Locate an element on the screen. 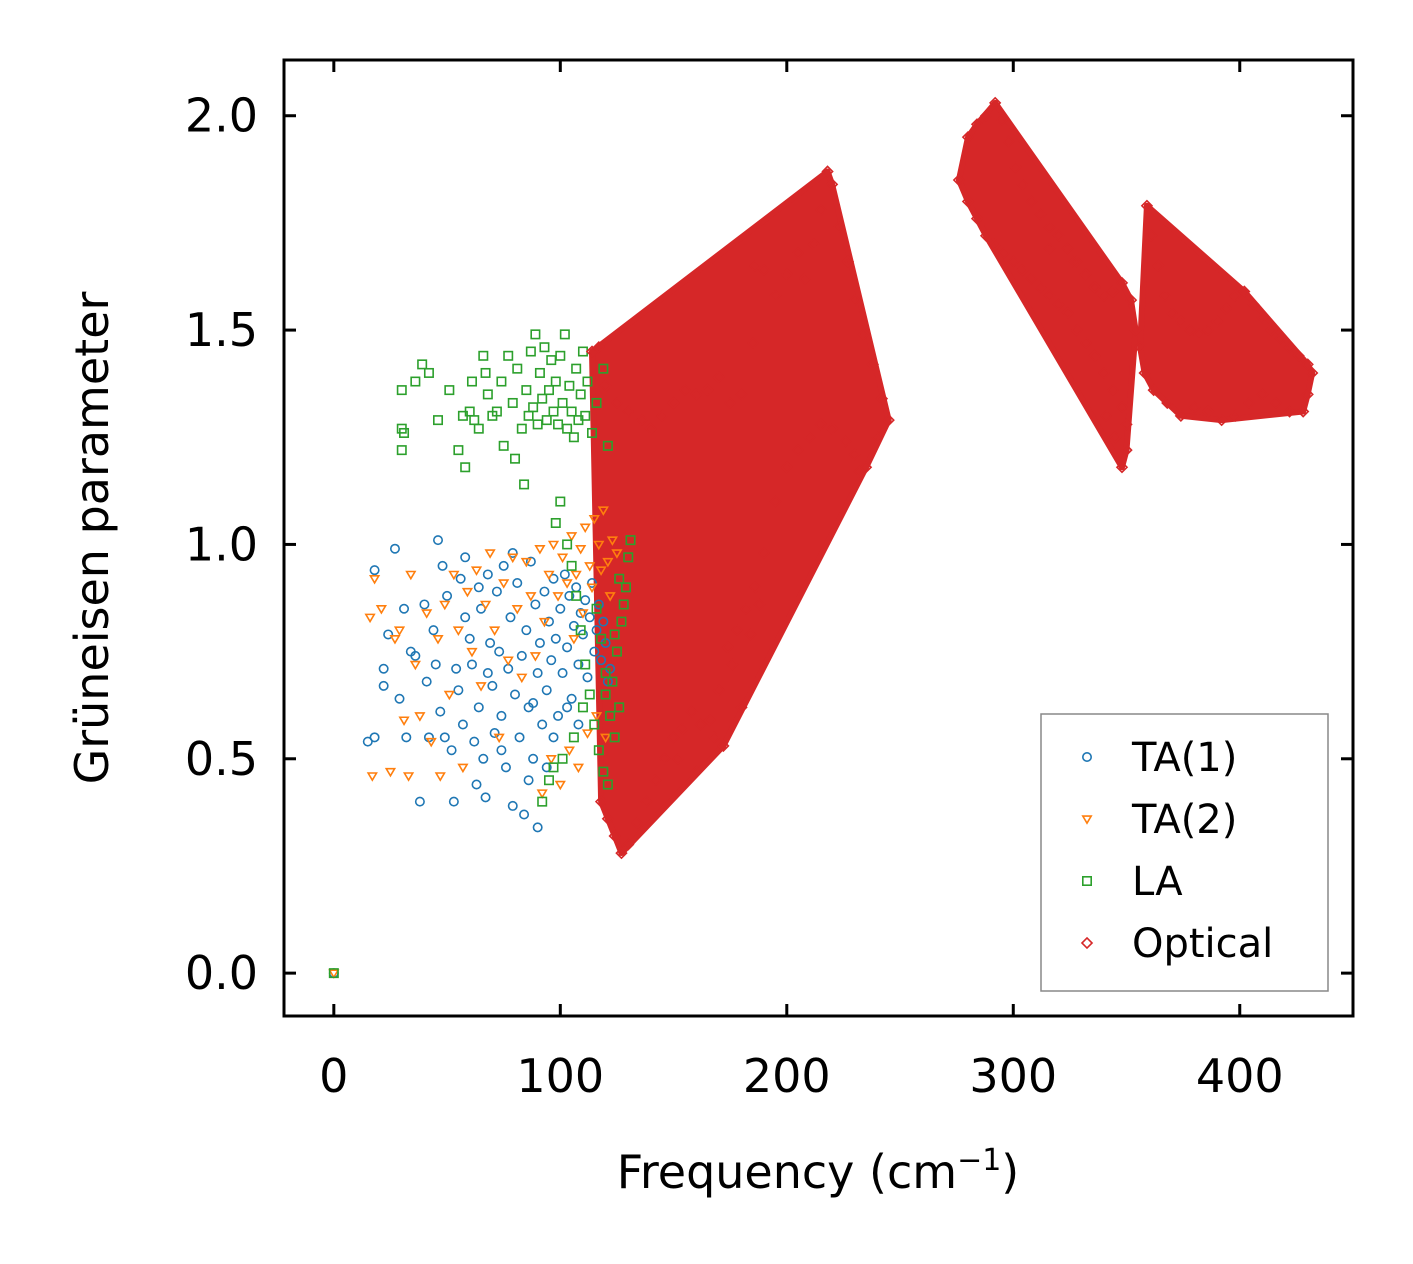 The width and height of the screenshot is (1413, 1264). x-axis-label-superscript: −1 is located at coordinates (979, 1160).